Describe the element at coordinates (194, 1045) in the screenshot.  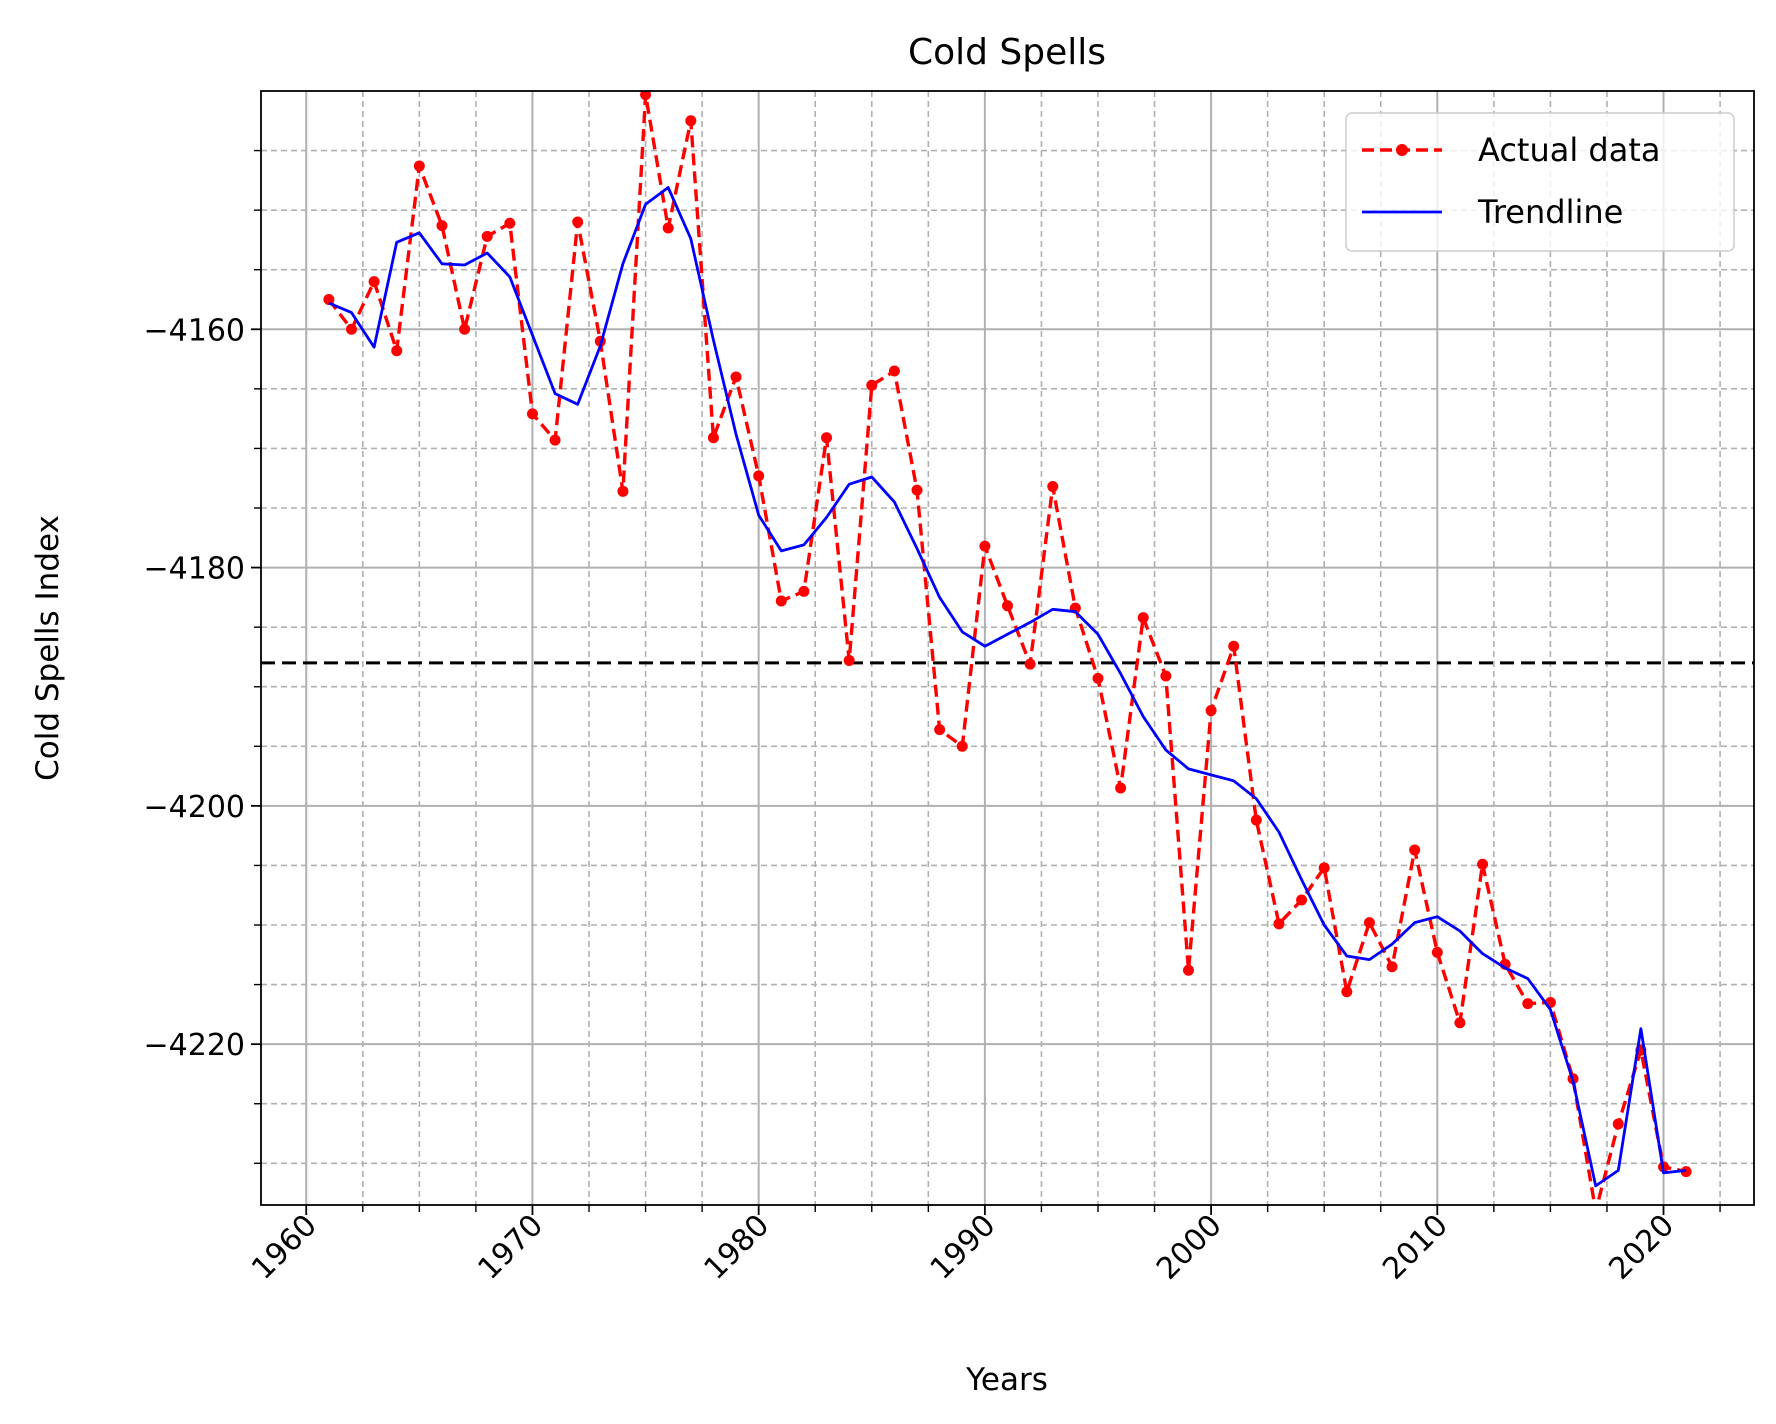
I see `y-tick-label: −4220` at that location.